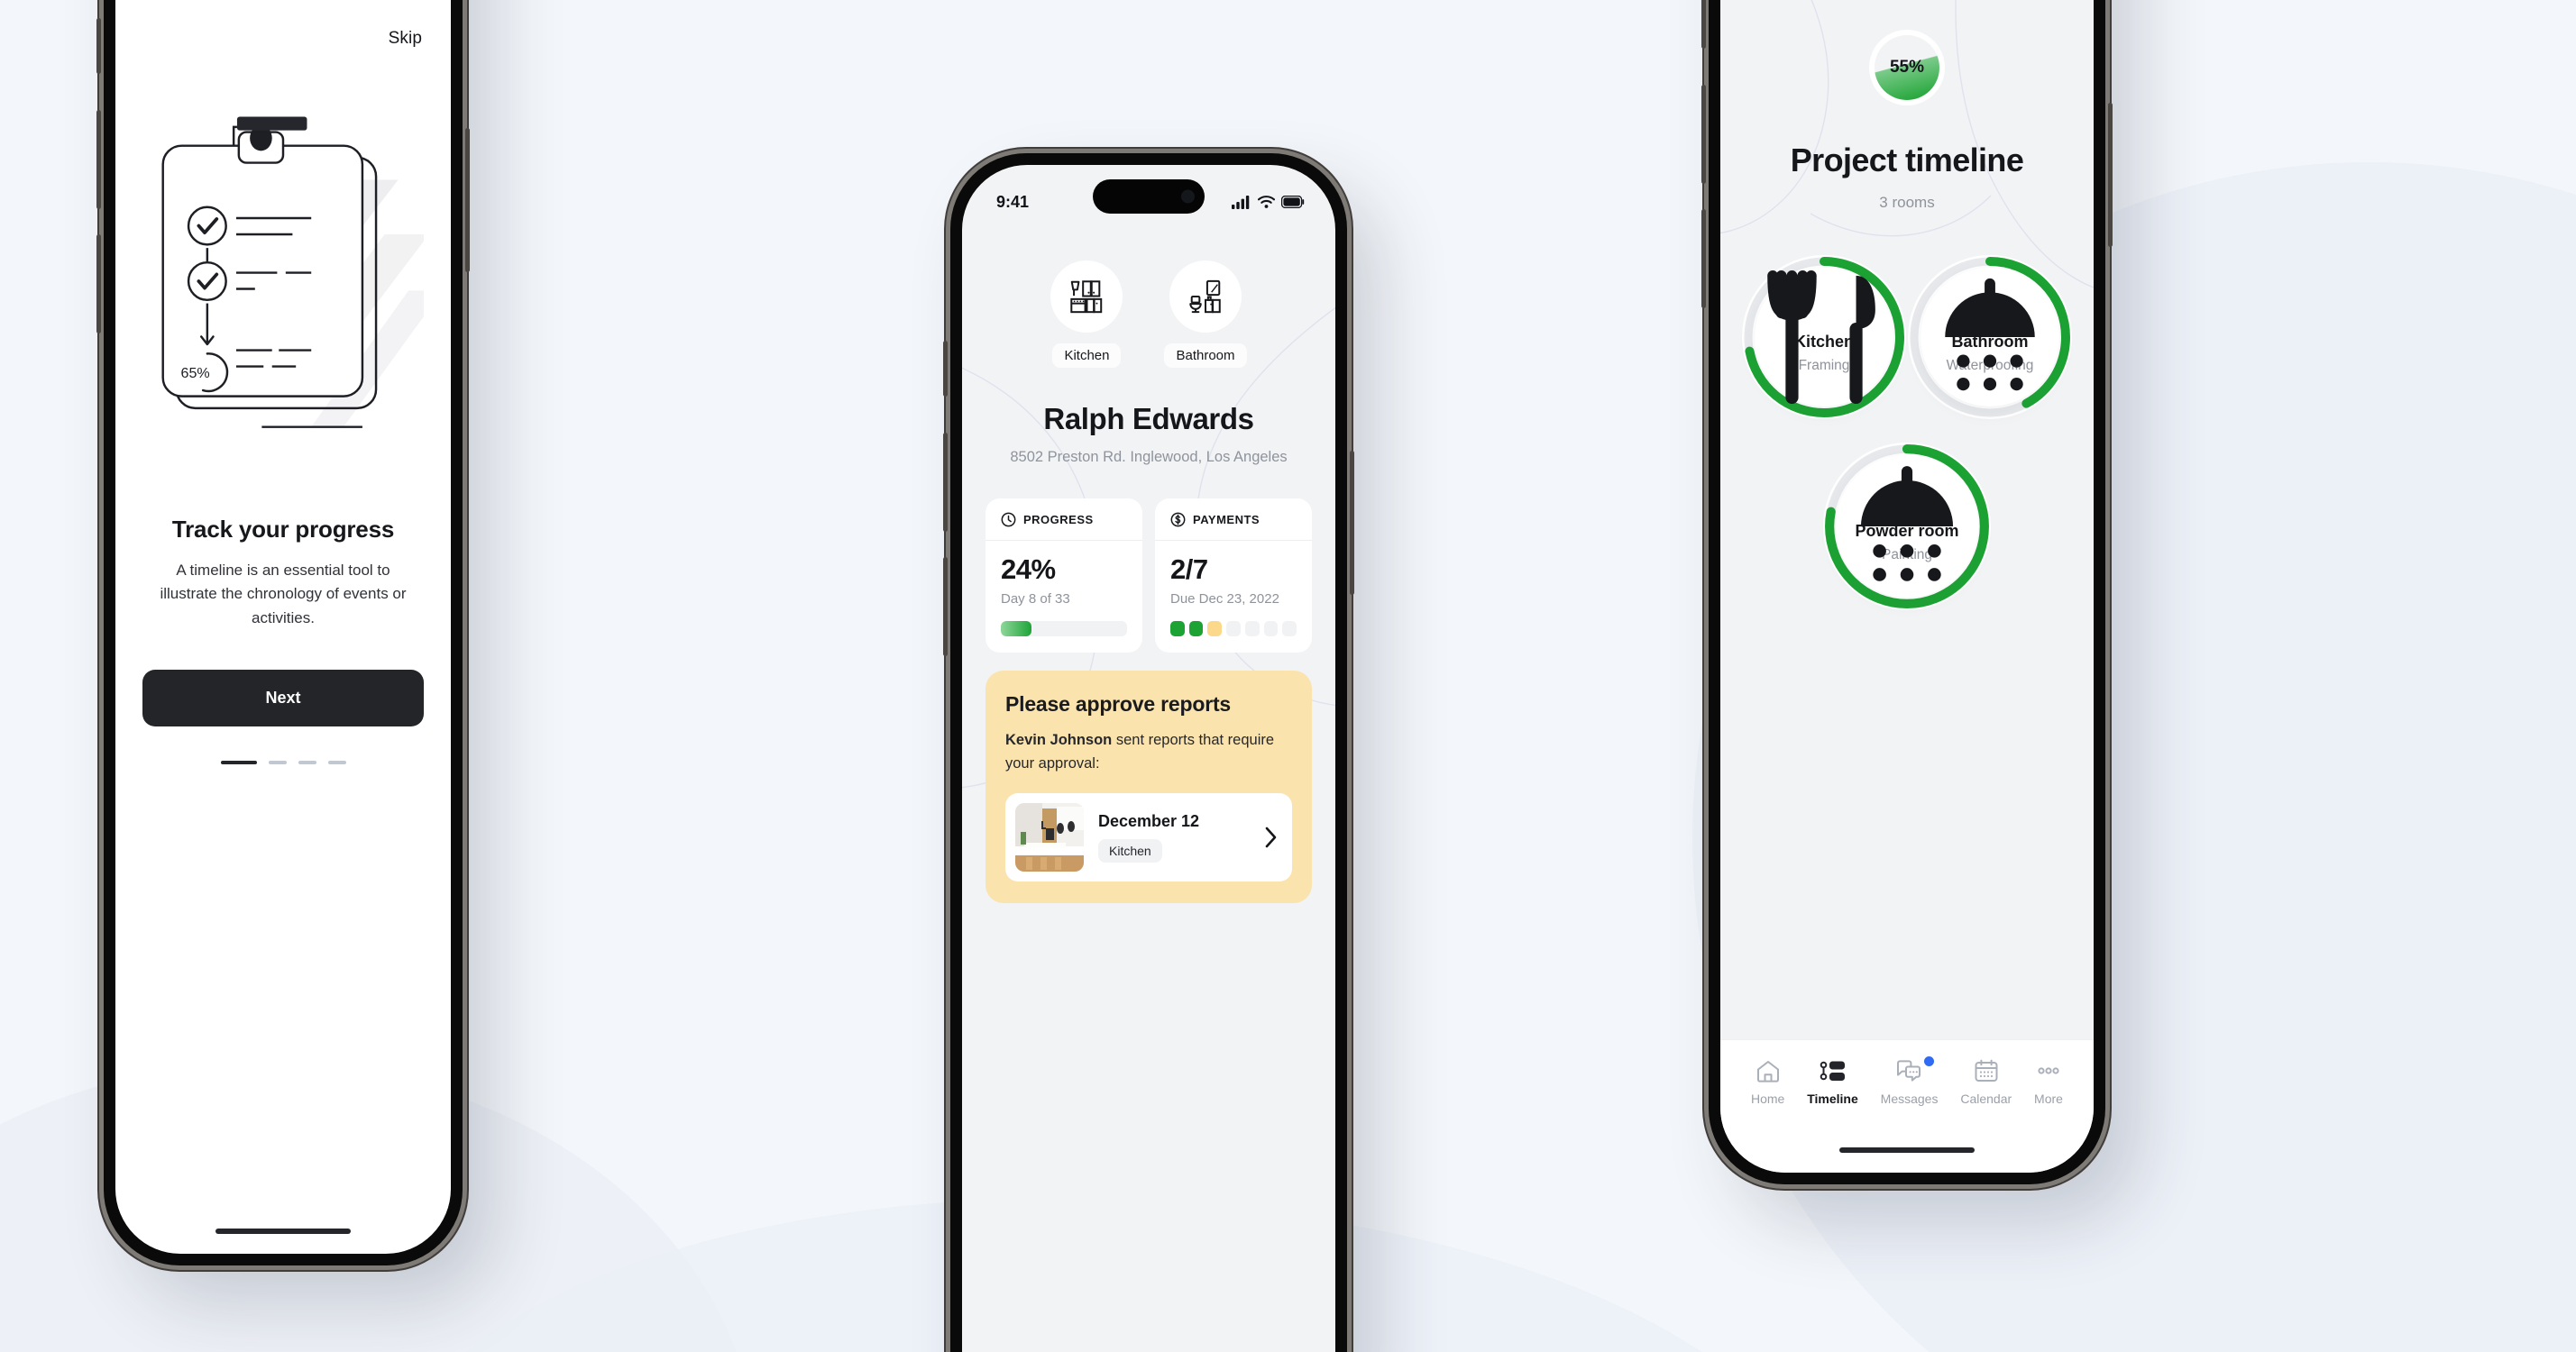 The height and width of the screenshot is (1352, 2576). What do you see at coordinates (1016, 628) in the screenshot?
I see `progress-bar-fill` at bounding box center [1016, 628].